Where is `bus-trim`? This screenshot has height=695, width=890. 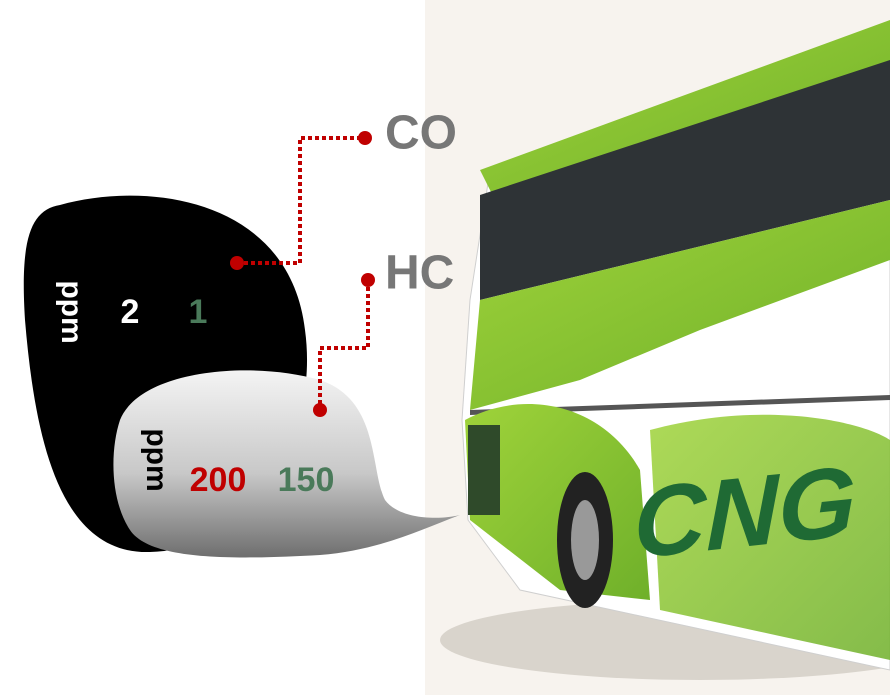
bus-trim is located at coordinates (680, 405).